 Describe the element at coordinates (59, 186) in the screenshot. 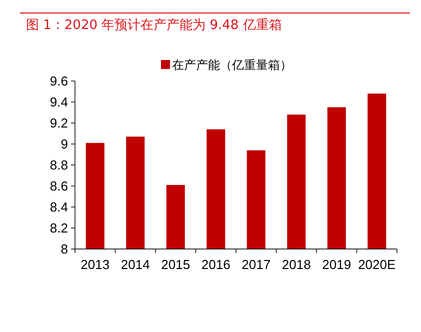

I see `y-tick-label: 8.6` at that location.